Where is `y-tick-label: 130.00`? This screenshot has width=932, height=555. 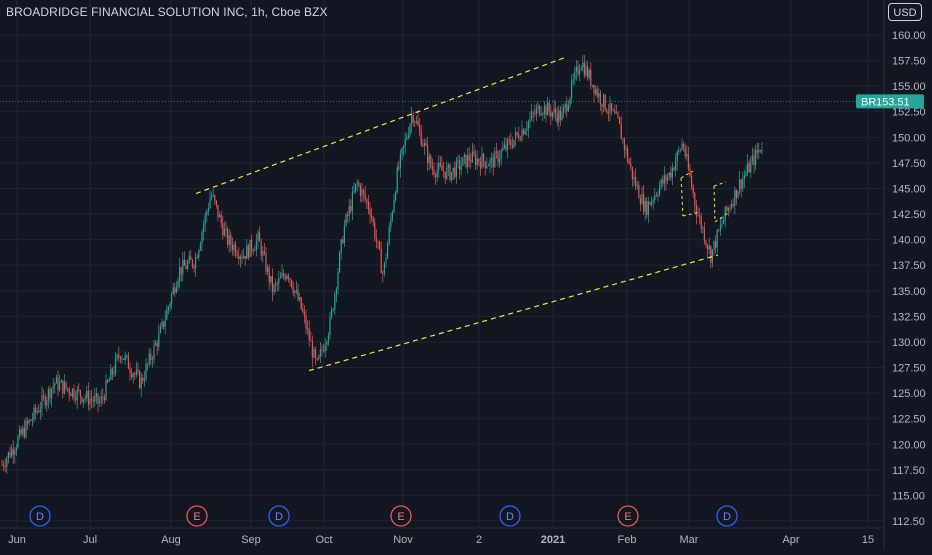 y-tick-label: 130.00 is located at coordinates (909, 343).